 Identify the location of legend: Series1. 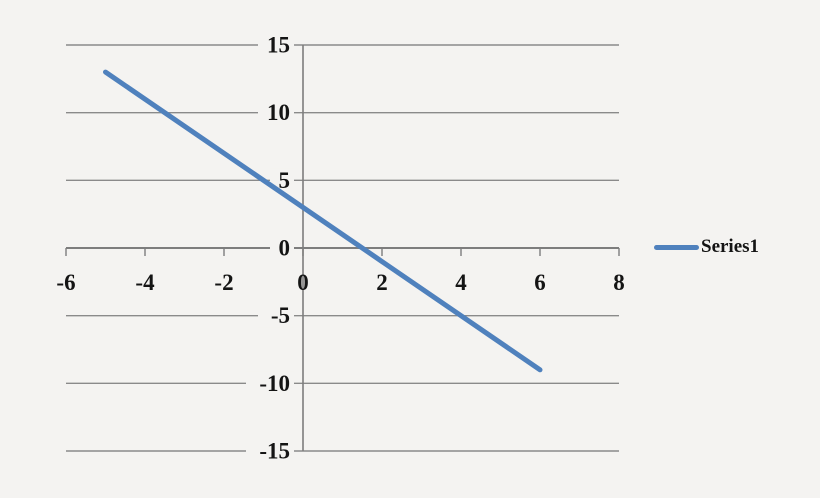
(706, 247).